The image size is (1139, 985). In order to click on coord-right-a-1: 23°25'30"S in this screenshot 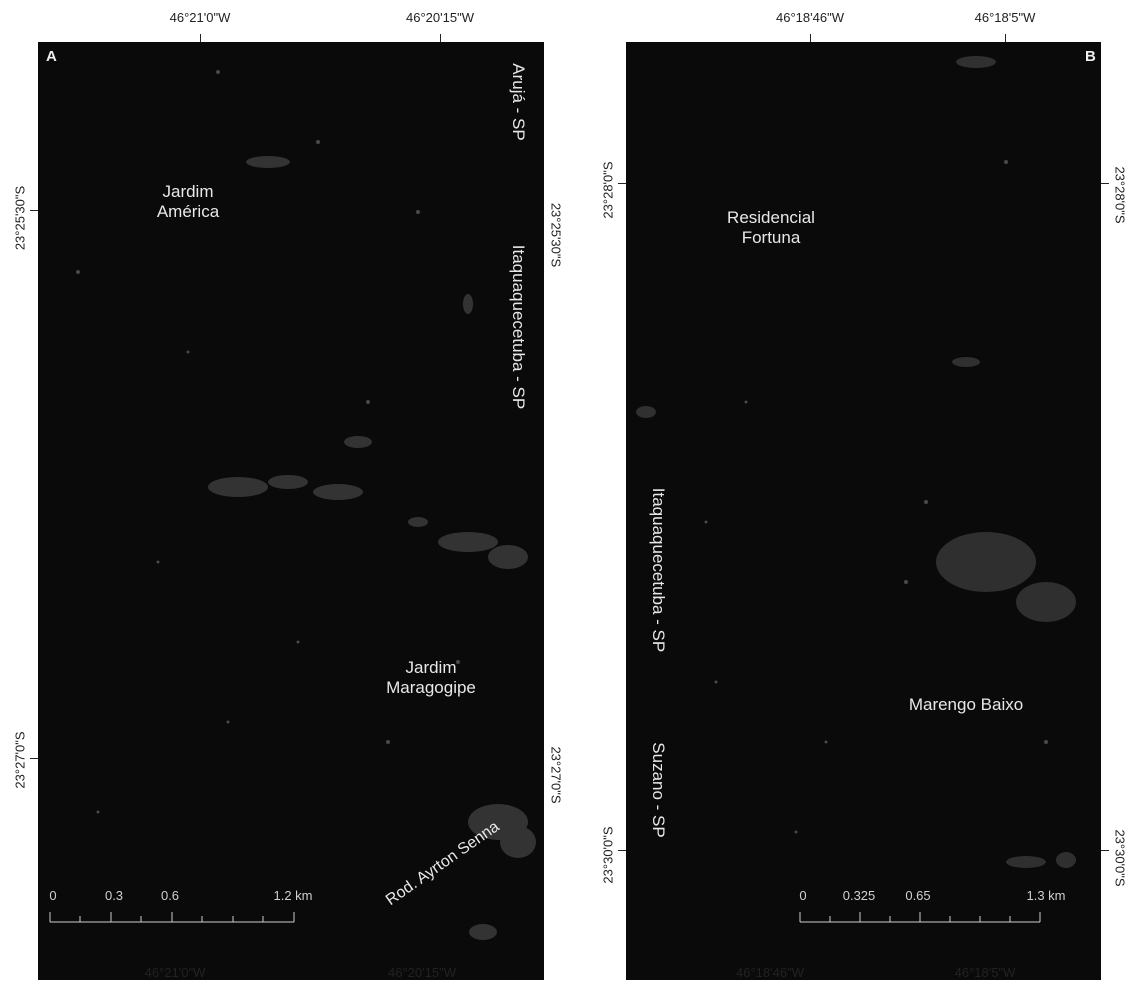, I will do `click(556, 235)`.